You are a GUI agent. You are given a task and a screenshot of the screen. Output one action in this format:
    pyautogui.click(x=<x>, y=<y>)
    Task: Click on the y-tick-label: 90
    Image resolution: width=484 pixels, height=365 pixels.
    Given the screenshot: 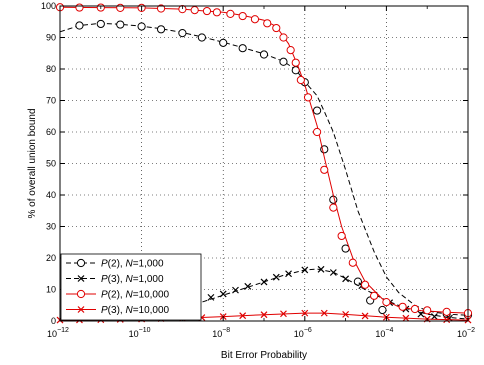 What is the action you would take?
    pyautogui.click(x=51, y=38)
    